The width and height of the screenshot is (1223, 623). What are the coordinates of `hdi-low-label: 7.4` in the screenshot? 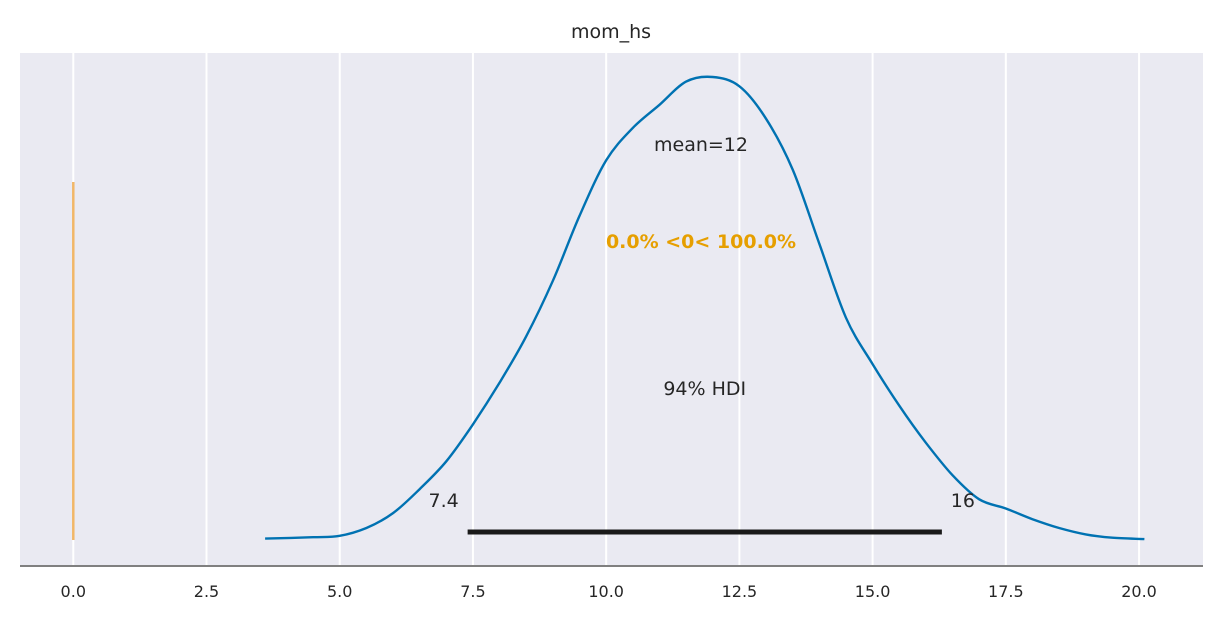 It's located at (444, 501).